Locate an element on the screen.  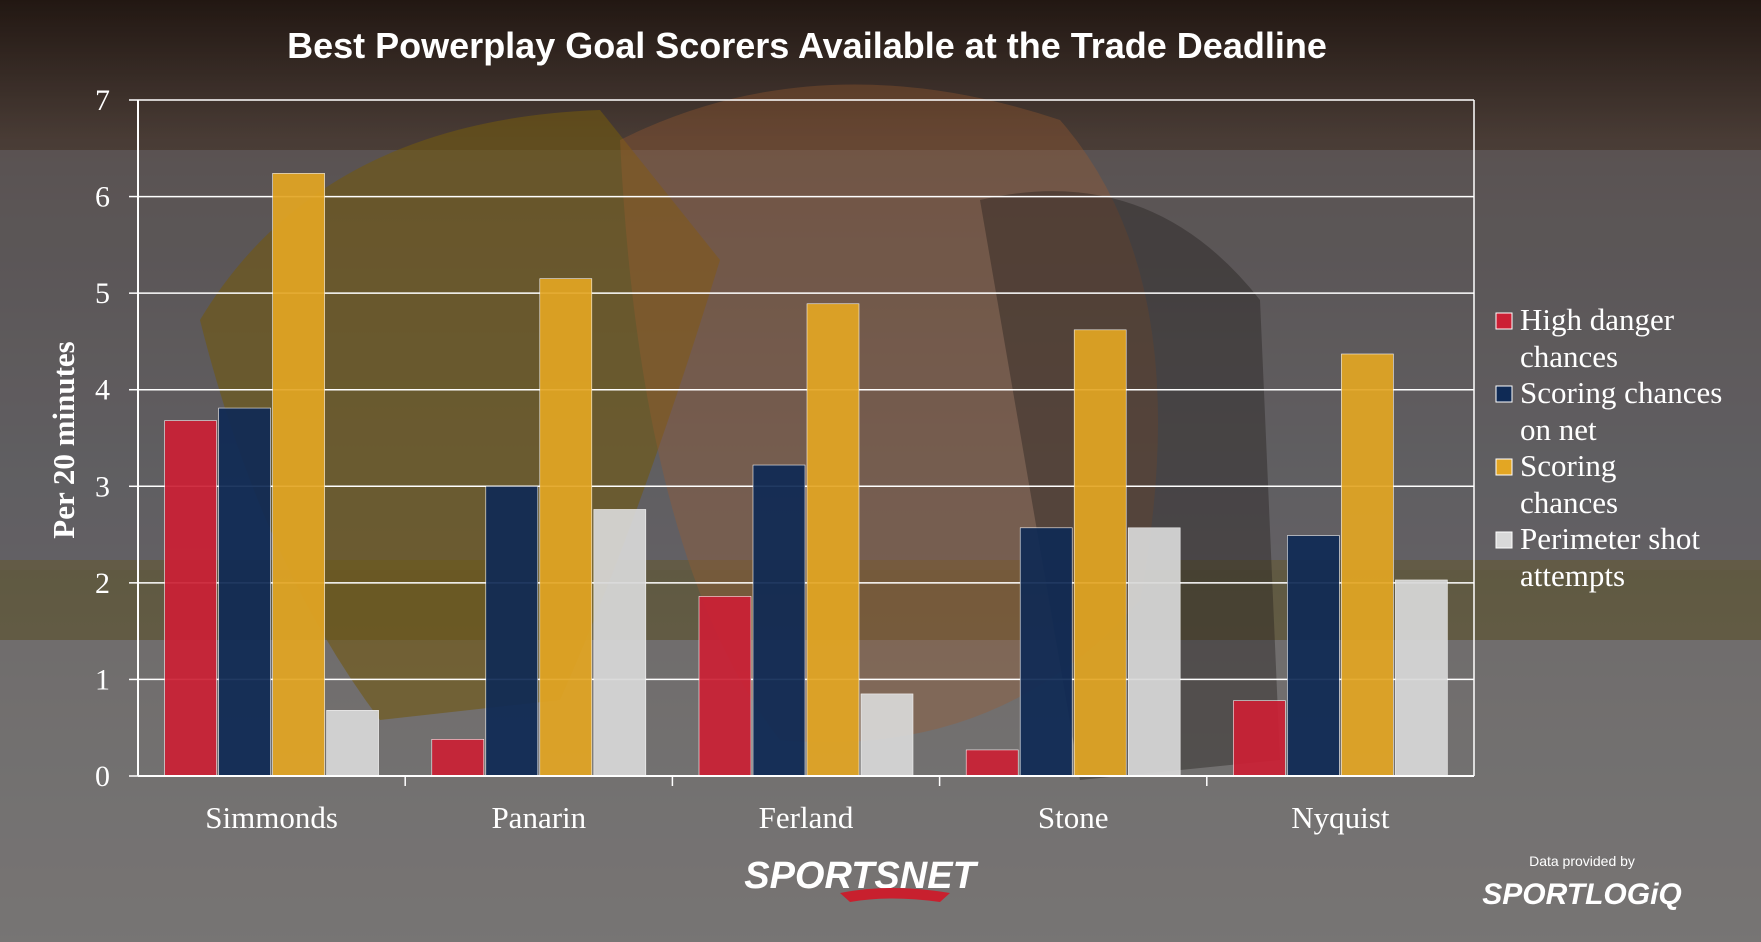
data-provided-by: Data provided by is located at coordinates (1582, 861).